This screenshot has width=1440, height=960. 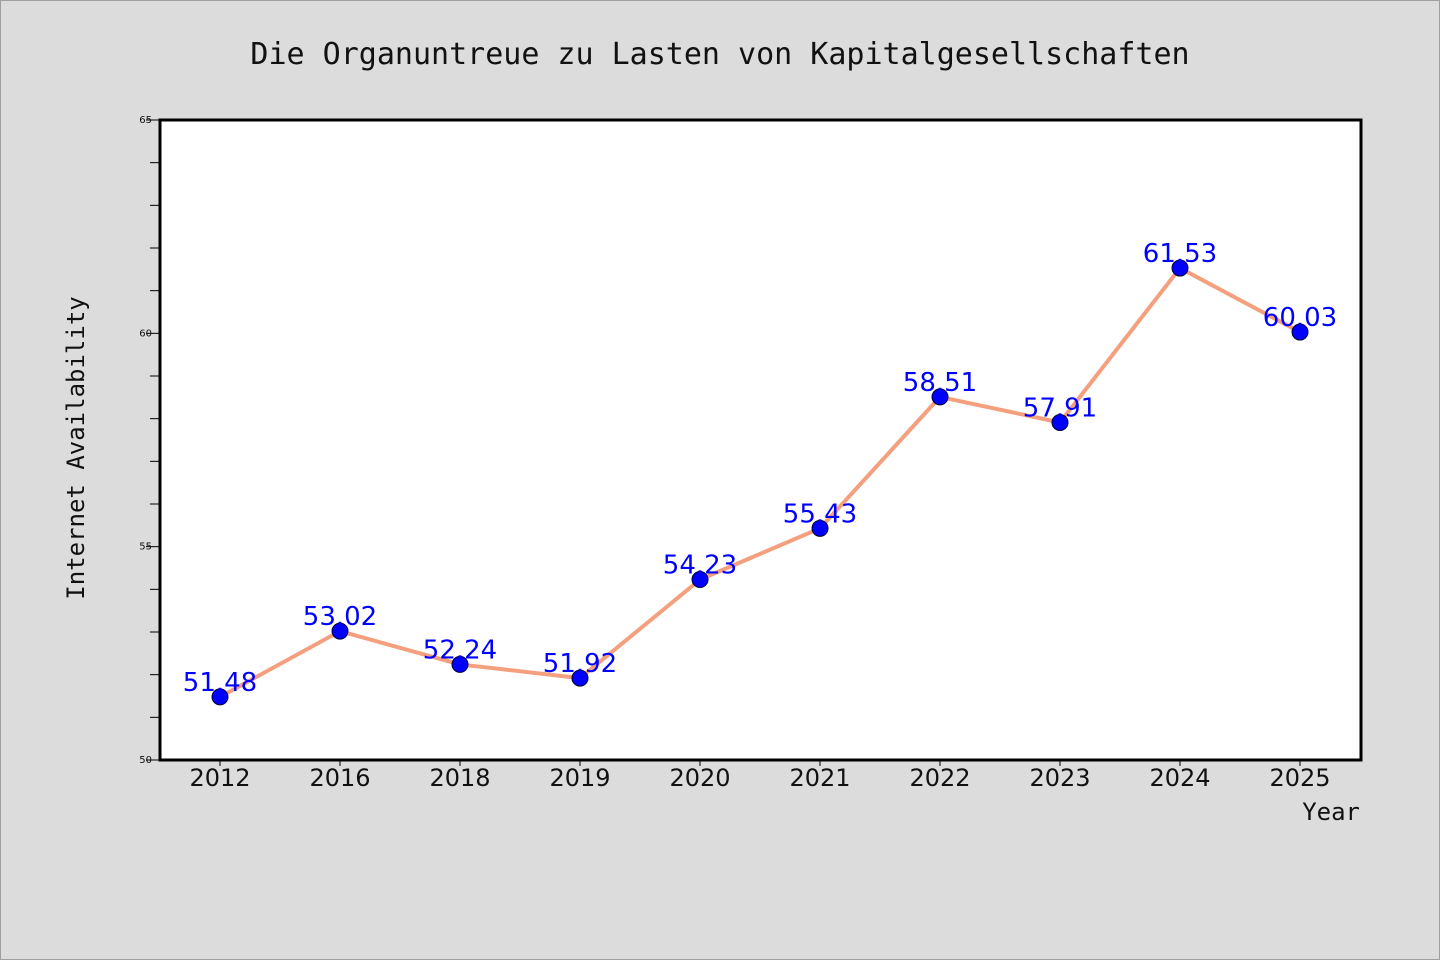 What do you see at coordinates (149, 440) in the screenshot?
I see `y-axis-ticks: 50 55 60 65` at bounding box center [149, 440].